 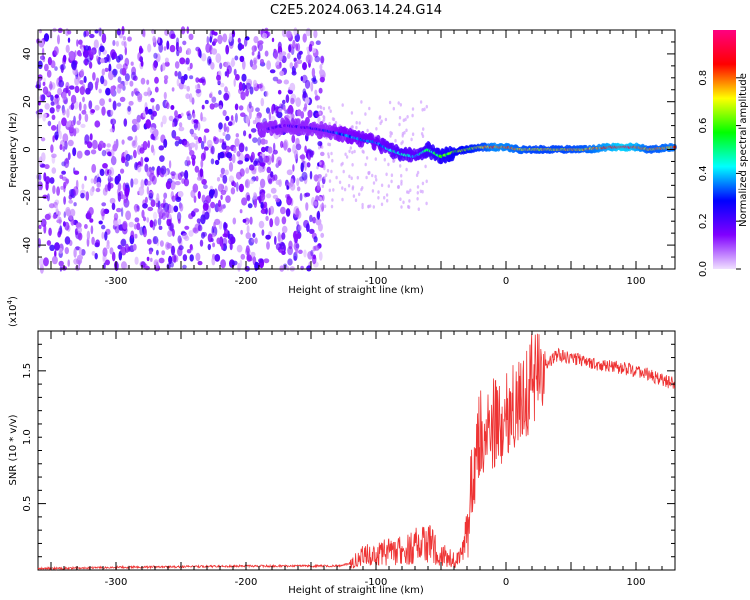 What do you see at coordinates (703, 173) in the screenshot?
I see `colorbar-tick-label: 0.4` at bounding box center [703, 173].